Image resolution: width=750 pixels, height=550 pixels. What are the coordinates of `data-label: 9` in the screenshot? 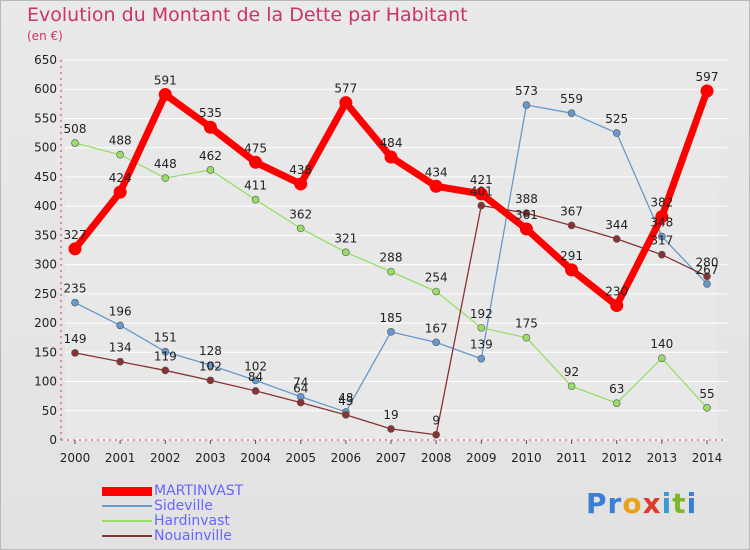 It's located at (436, 421).